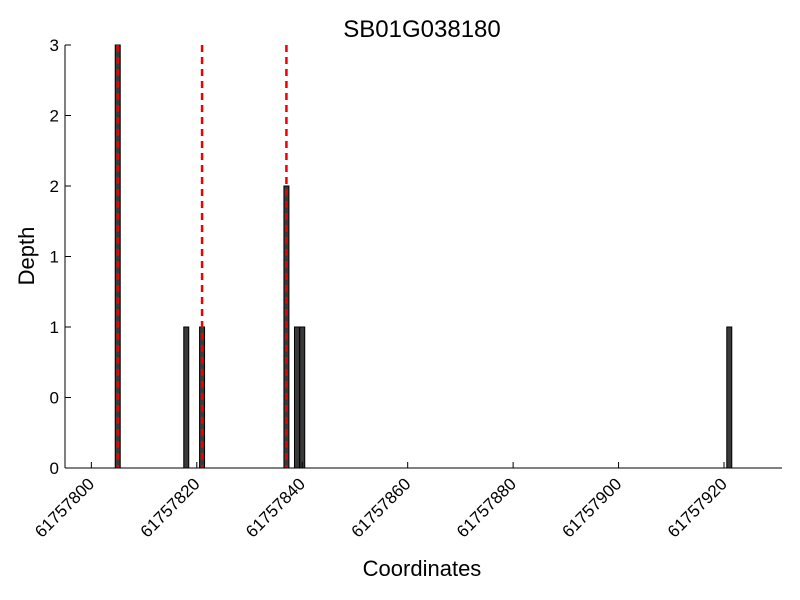 Image resolution: width=800 pixels, height=600 pixels. What do you see at coordinates (591, 507) in the screenshot?
I see `x-tick-label: 61757900` at bounding box center [591, 507].